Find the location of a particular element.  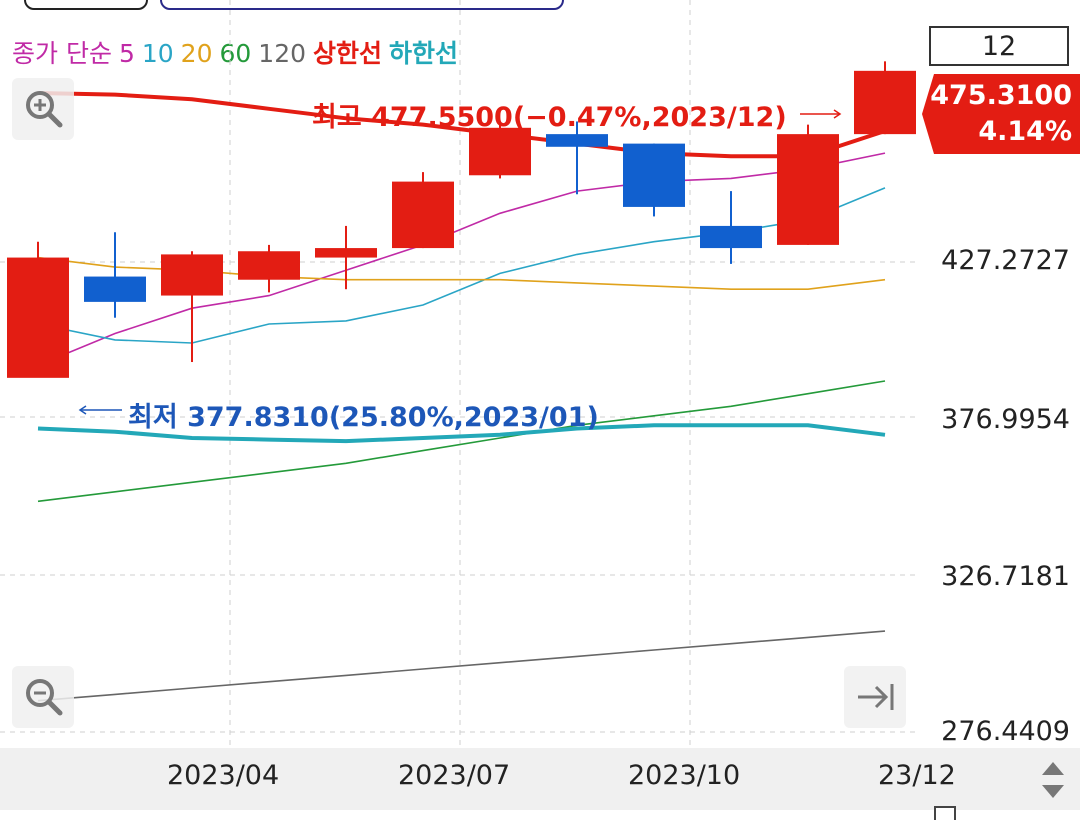

zoom-in-icon is located at coordinates (44, 109).